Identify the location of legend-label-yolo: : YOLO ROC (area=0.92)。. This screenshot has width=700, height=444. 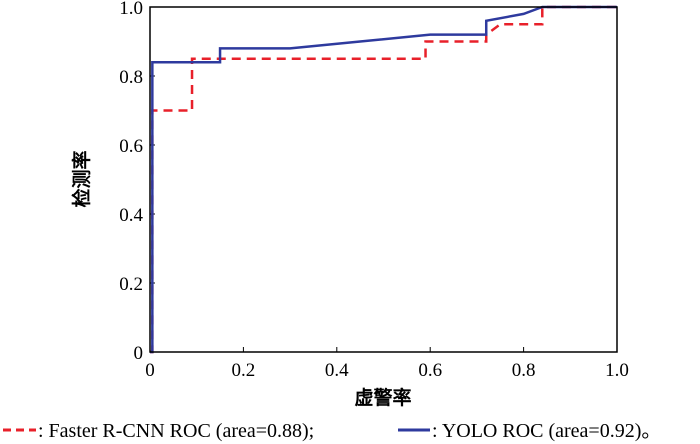
(546, 431).